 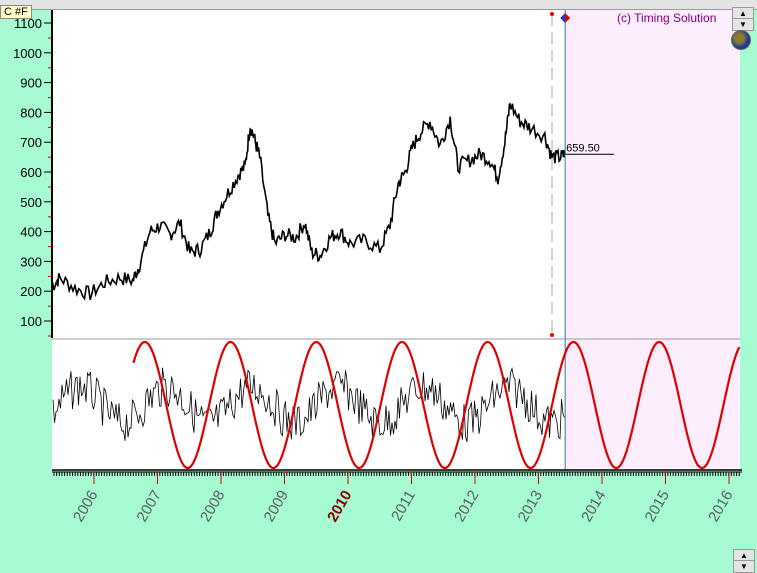 I want to click on y-tick-label: 800, so click(x=31, y=112).